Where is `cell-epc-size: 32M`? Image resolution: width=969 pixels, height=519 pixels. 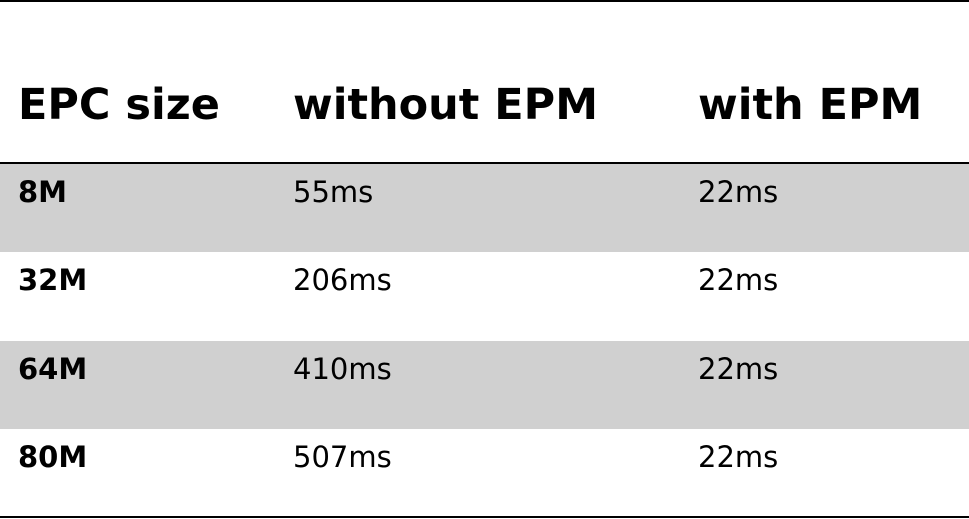
cell-epc-size: 32M is located at coordinates (53, 280).